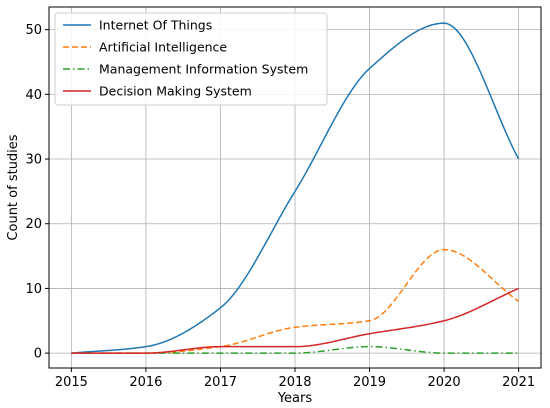  I want to click on y-tick-label: 10, so click(33, 289).